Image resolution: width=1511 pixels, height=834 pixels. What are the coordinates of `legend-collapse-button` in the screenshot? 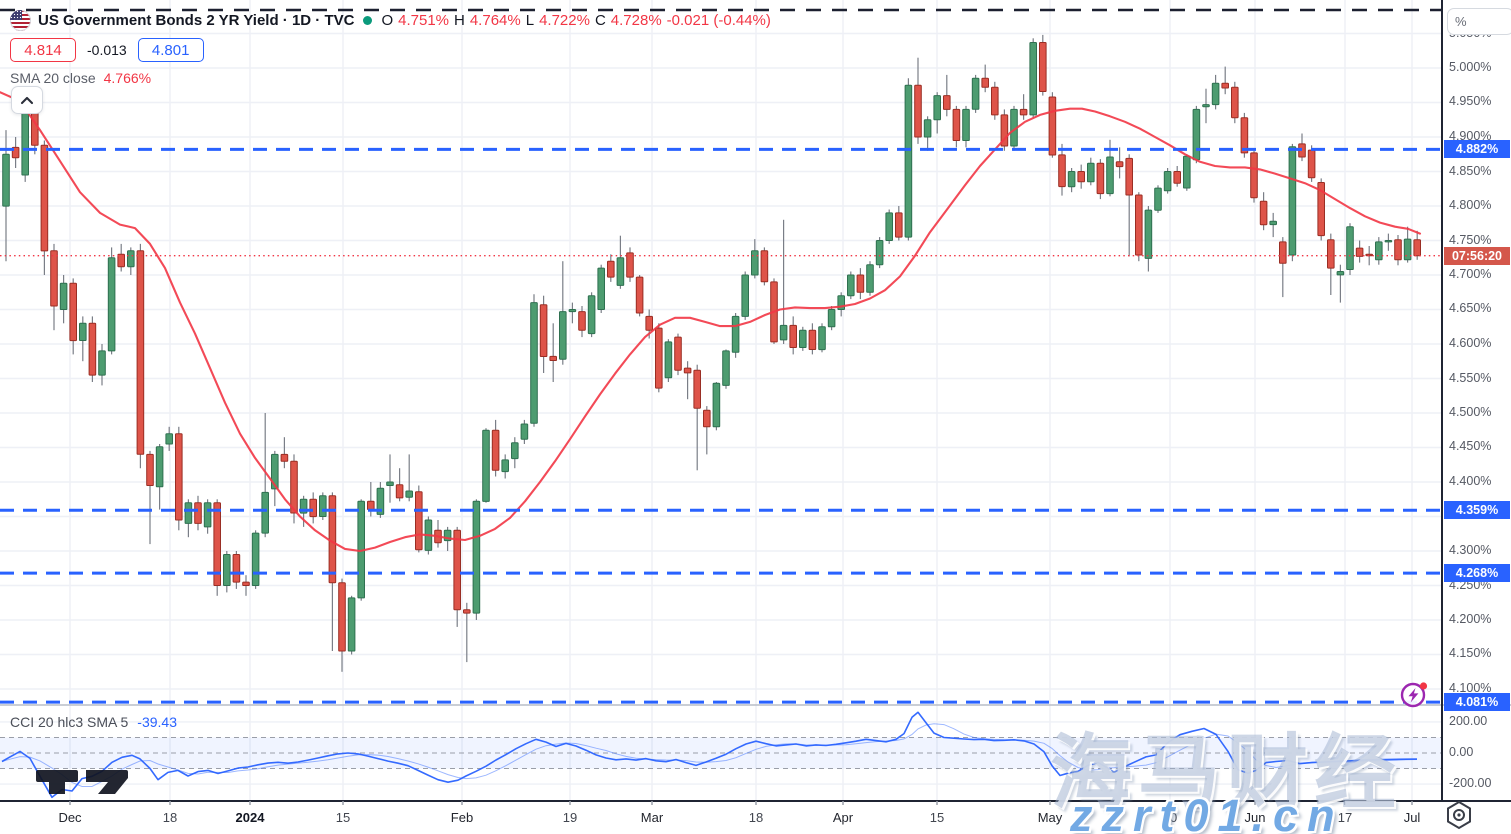 It's located at (27, 100).